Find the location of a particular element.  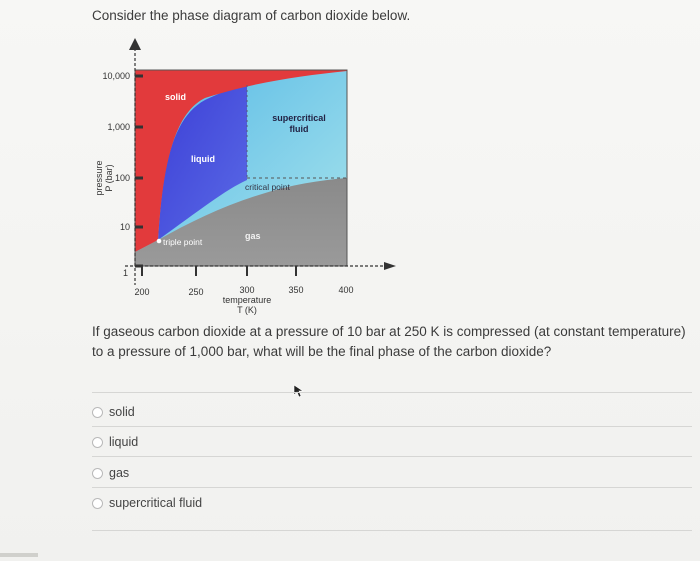

mouse-pointer-icon is located at coordinates (298, 391).